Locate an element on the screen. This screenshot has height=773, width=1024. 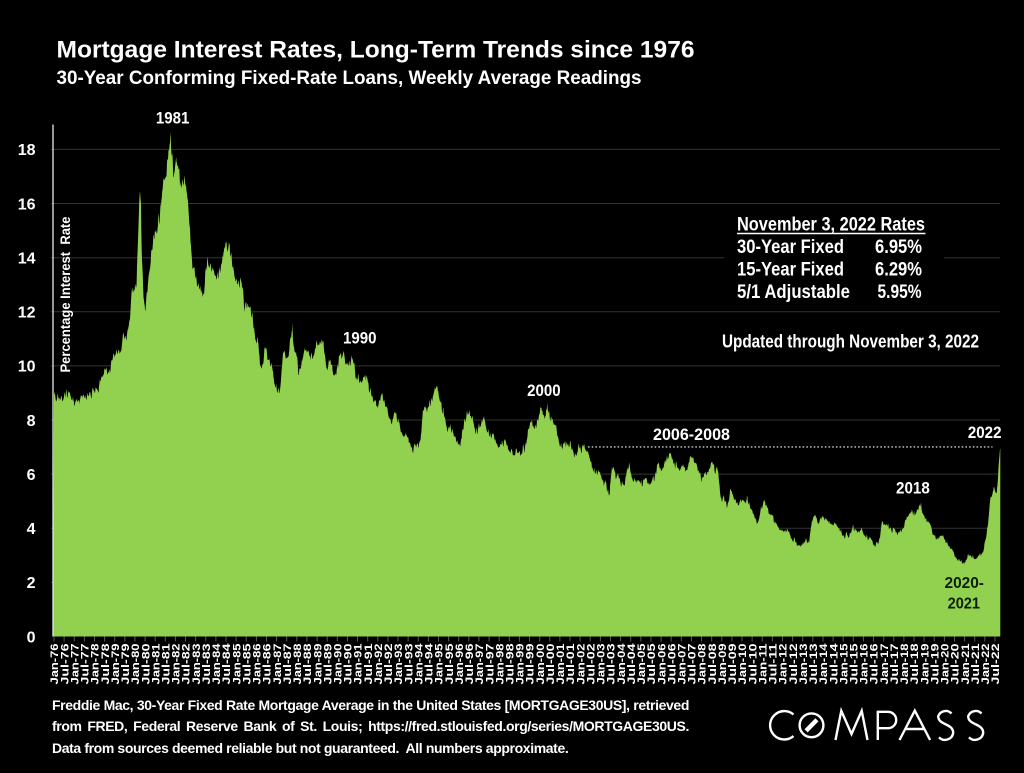
svg-text: Jul-91 is located at coordinates (369, 664).